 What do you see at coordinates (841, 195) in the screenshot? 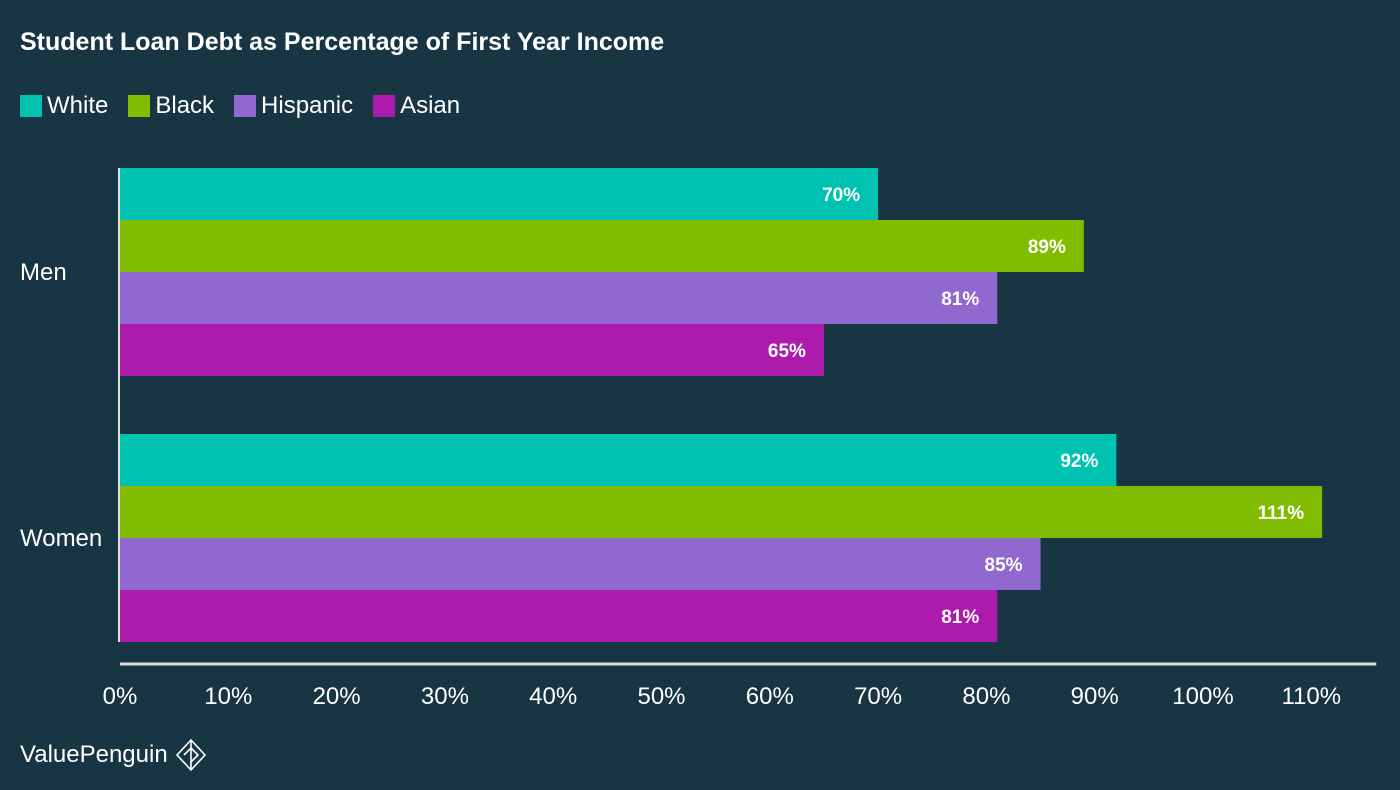
I see `data-label: 70%` at bounding box center [841, 195].